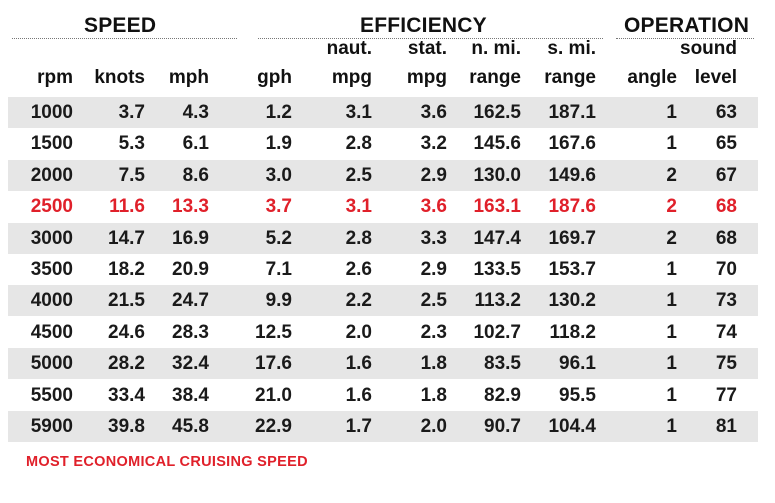 This screenshot has width=775, height=503. I want to click on cell-stat-mpg: 2.3, so click(433, 332).